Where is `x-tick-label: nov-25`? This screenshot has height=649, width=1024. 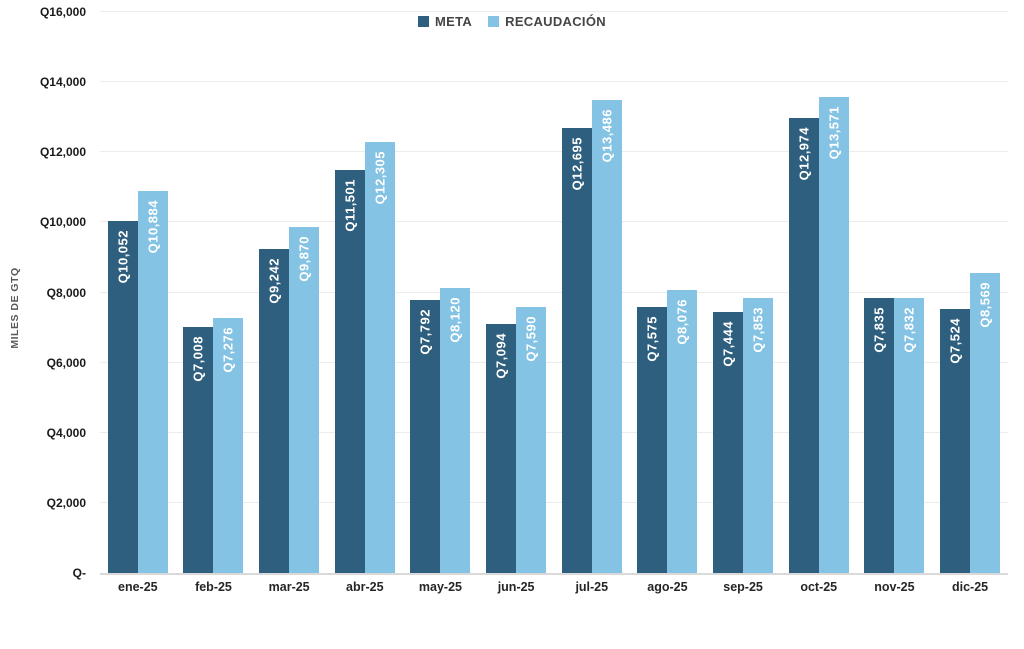
x-tick-label: nov-25 is located at coordinates (894, 587).